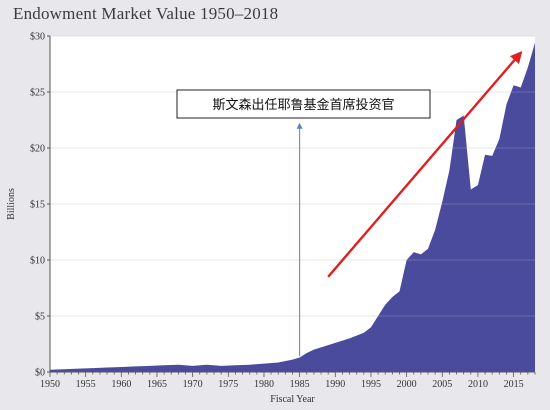  What do you see at coordinates (121, 384) in the screenshot?
I see `x-tick-label: 1960` at bounding box center [121, 384].